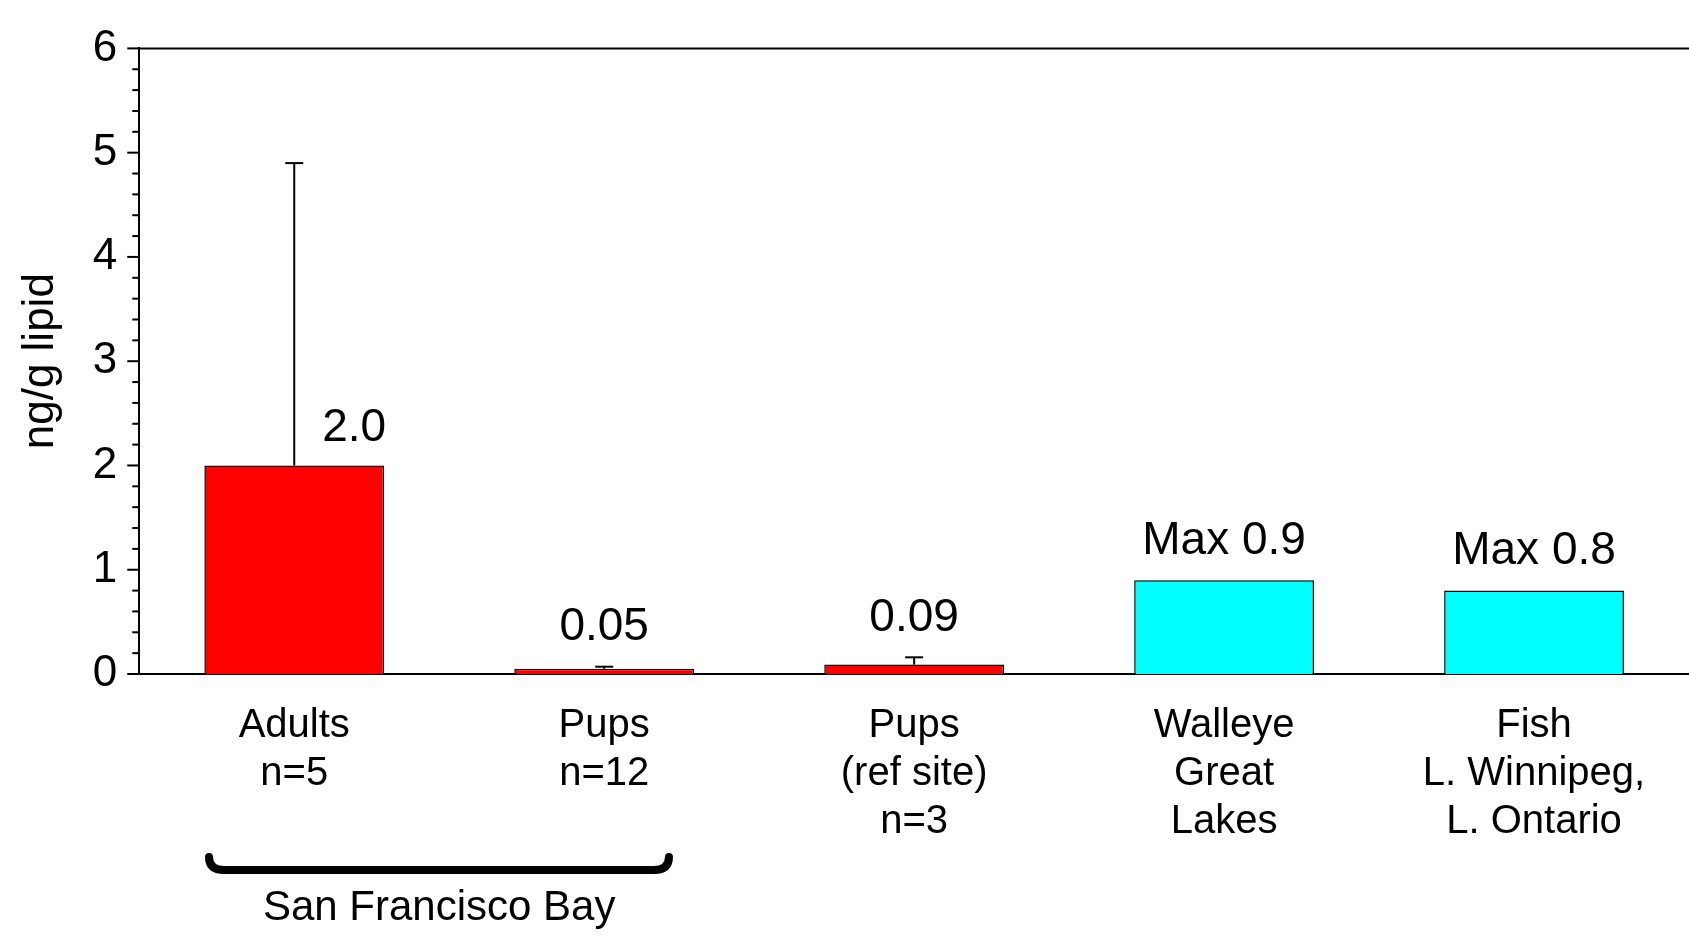 The image size is (1689, 944). What do you see at coordinates (1224, 537) in the screenshot?
I see `data-label: Max 0.9` at bounding box center [1224, 537].